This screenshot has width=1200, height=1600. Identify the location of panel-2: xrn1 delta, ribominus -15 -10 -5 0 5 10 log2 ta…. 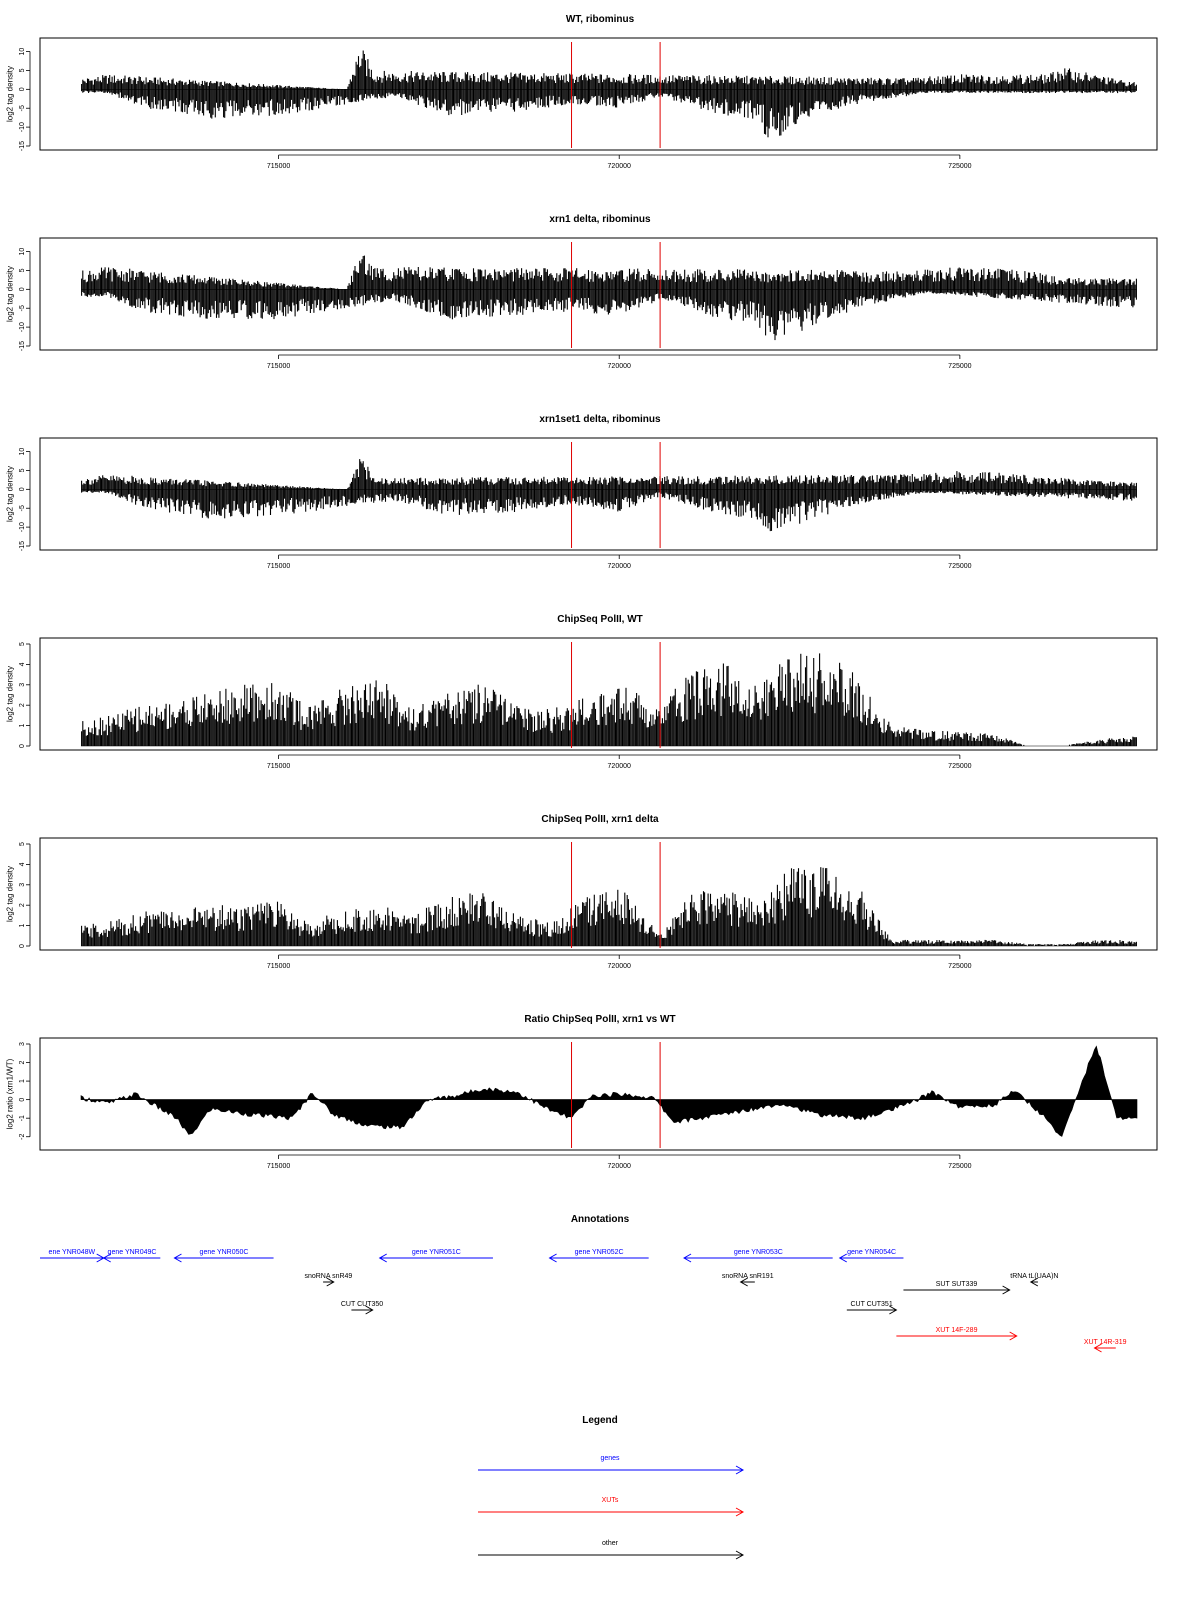
(581, 292).